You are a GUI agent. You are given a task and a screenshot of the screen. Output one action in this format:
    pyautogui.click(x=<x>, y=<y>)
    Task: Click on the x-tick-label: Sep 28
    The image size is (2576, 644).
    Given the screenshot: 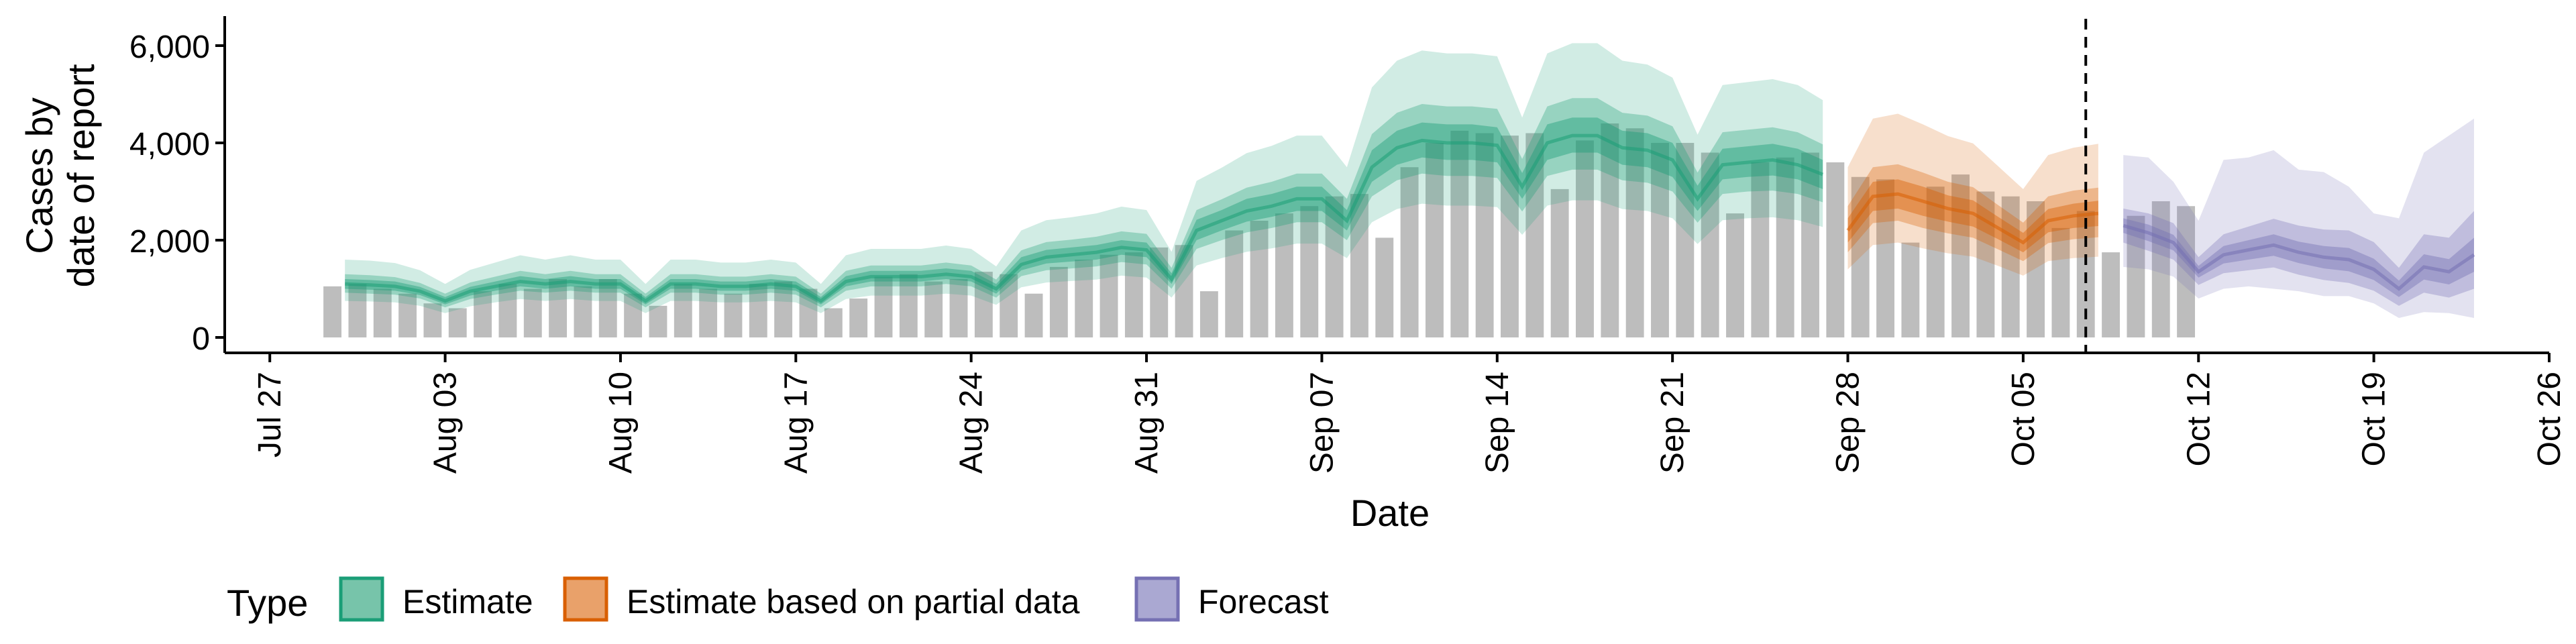 What is the action you would take?
    pyautogui.click(x=1848, y=423)
    